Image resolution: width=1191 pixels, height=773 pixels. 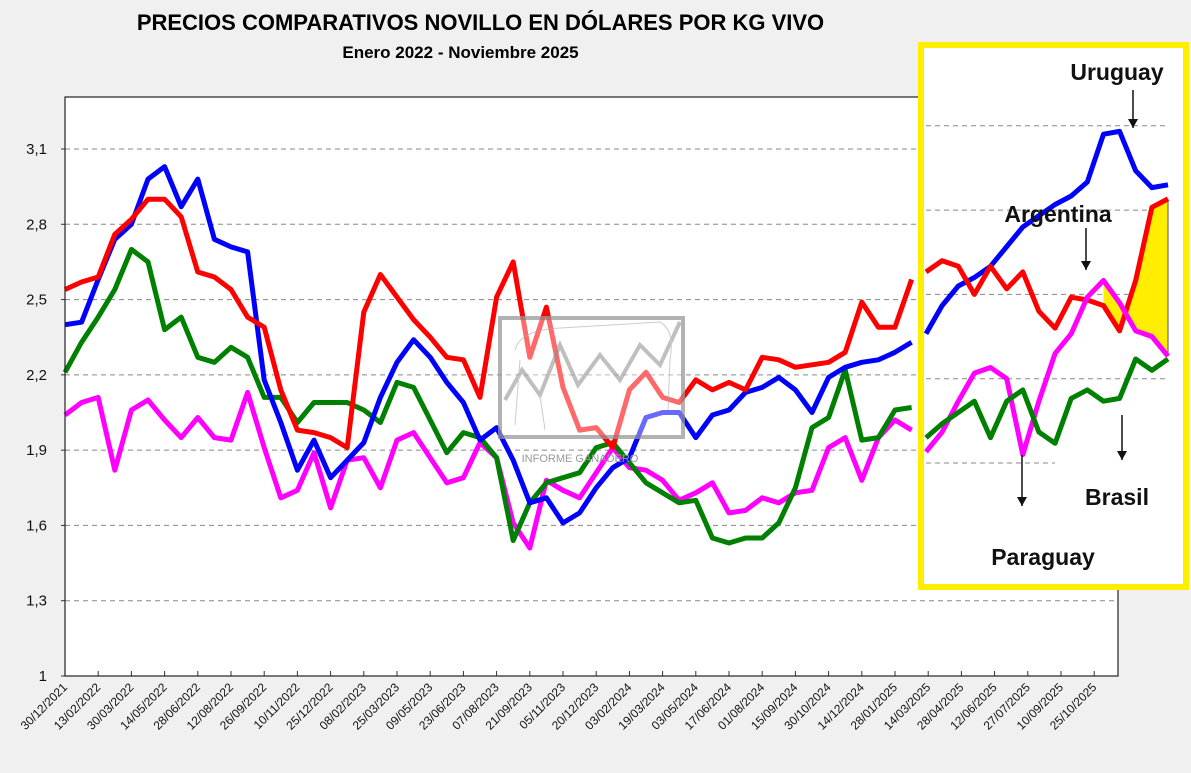 What do you see at coordinates (36, 224) in the screenshot?
I see `y-tick-label: 2,8` at bounding box center [36, 224].